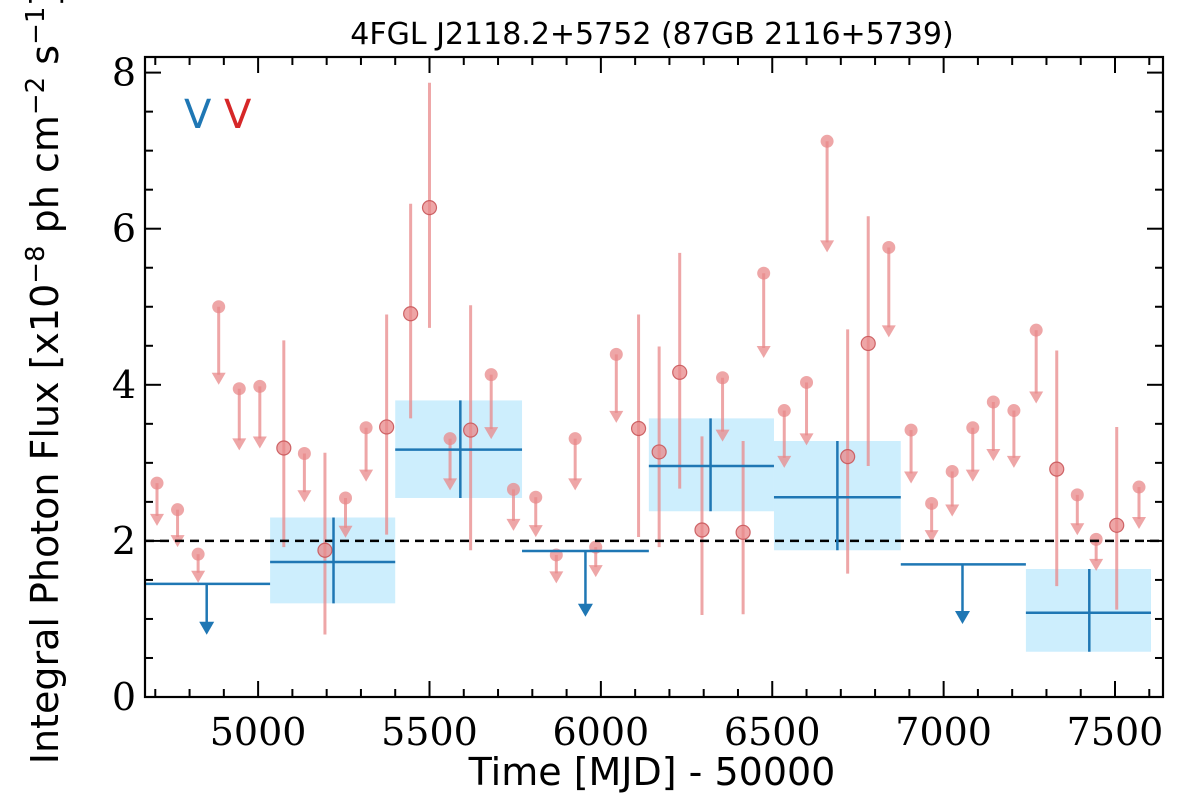  Describe the element at coordinates (124, 73) in the screenshot. I see `y-tick-label-4: 8` at that location.